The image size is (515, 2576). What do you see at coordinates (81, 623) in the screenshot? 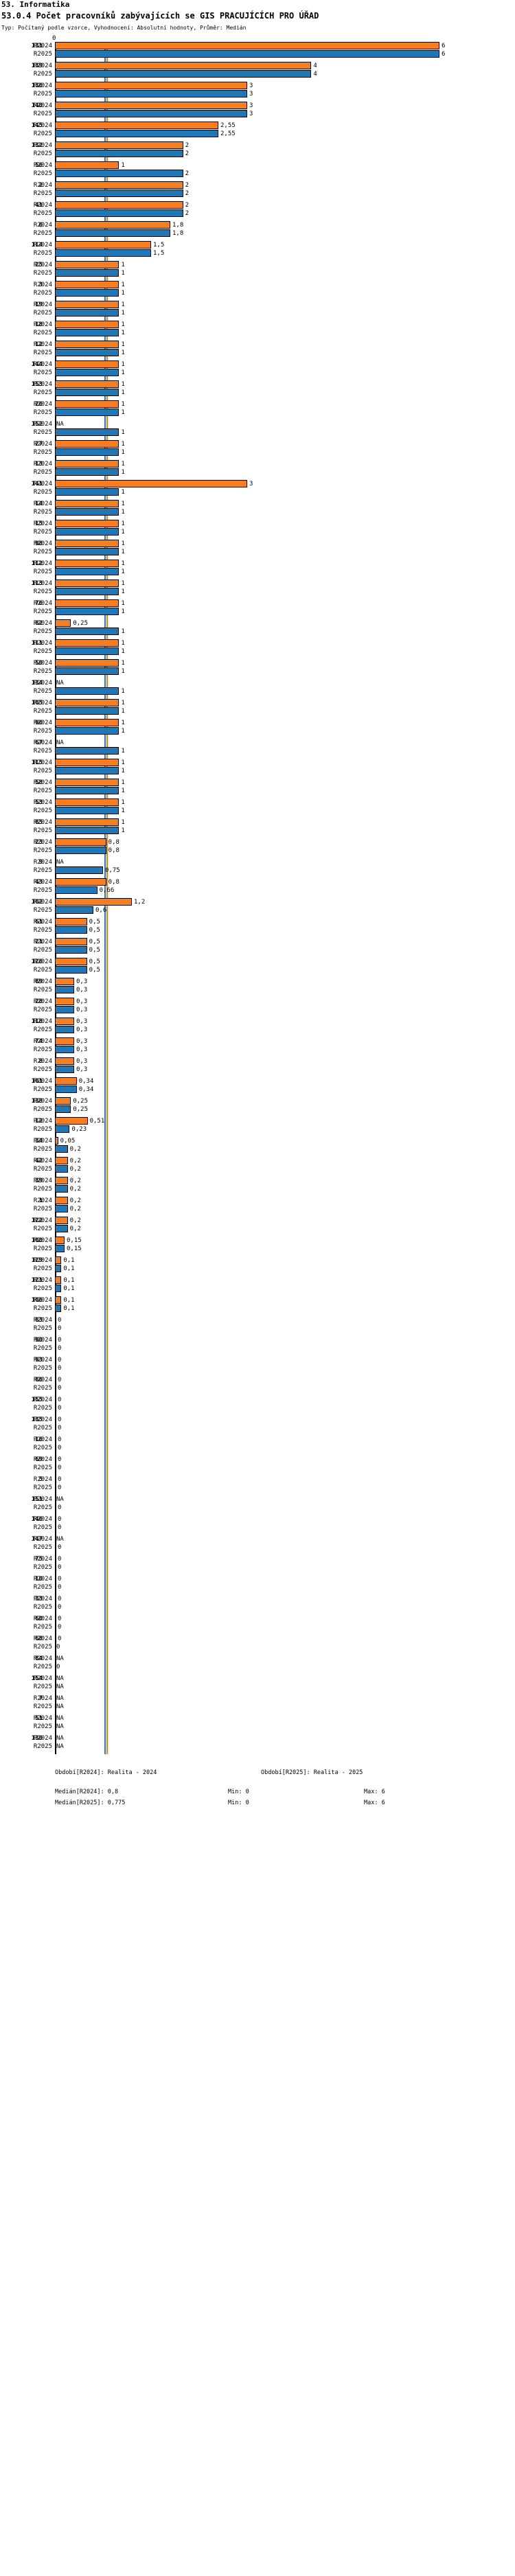
I see `bar-value-label: 0,25` at bounding box center [81, 623].